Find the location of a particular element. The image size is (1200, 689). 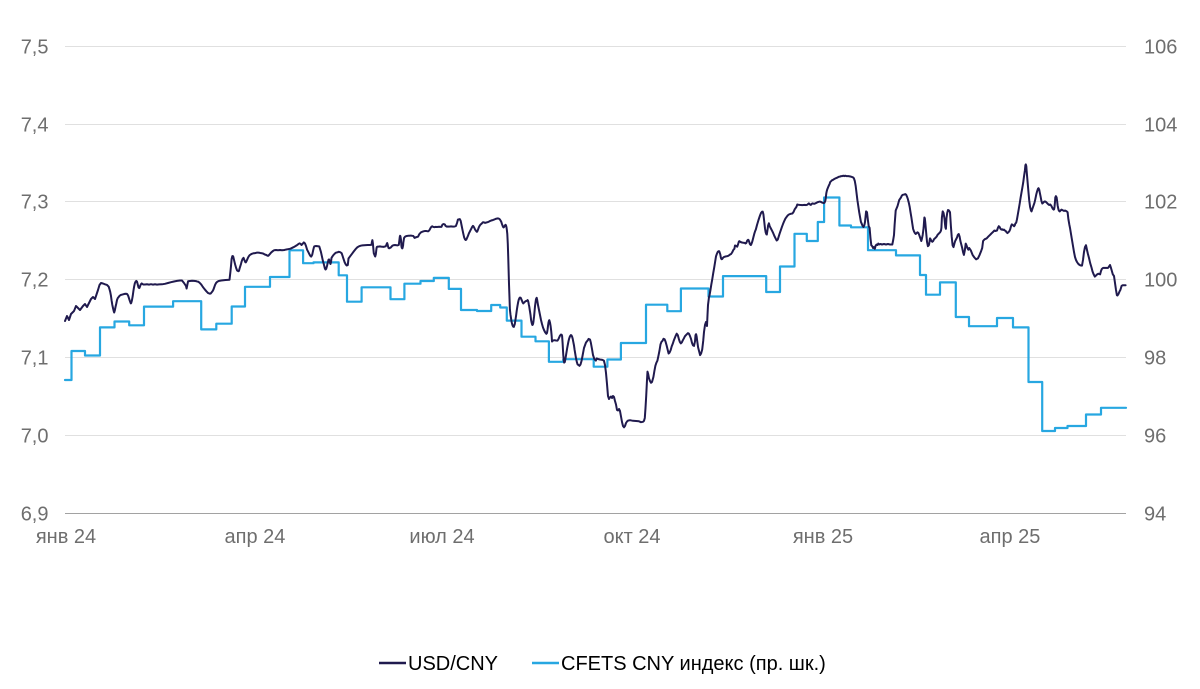

svg-text: 7,5 is located at coordinates (35, 48).